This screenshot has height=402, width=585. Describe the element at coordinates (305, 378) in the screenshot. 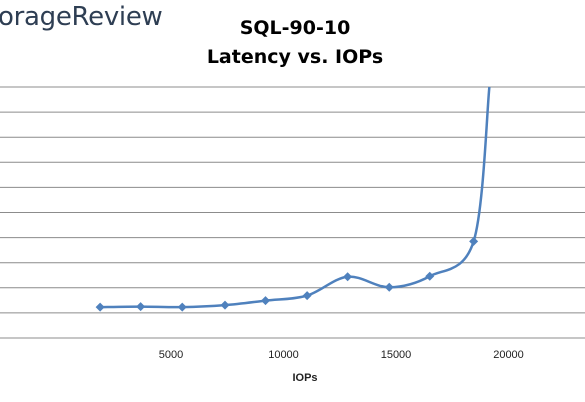

I see `x-axis-label: IOPs` at that location.